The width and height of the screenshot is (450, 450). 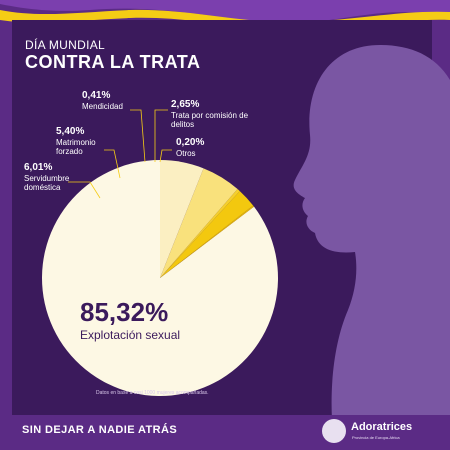 I want to click on label-matrimonio: 5,40% Matrimonio forzado, so click(x=82, y=141).